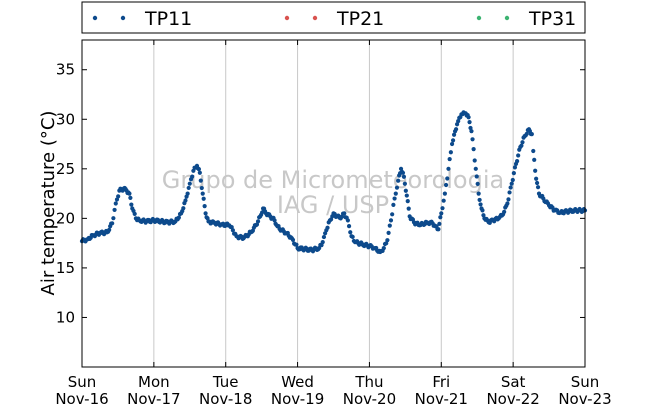 The width and height of the screenshot is (650, 409). Describe the element at coordinates (333, 17) in the screenshot. I see `legend-box` at that location.